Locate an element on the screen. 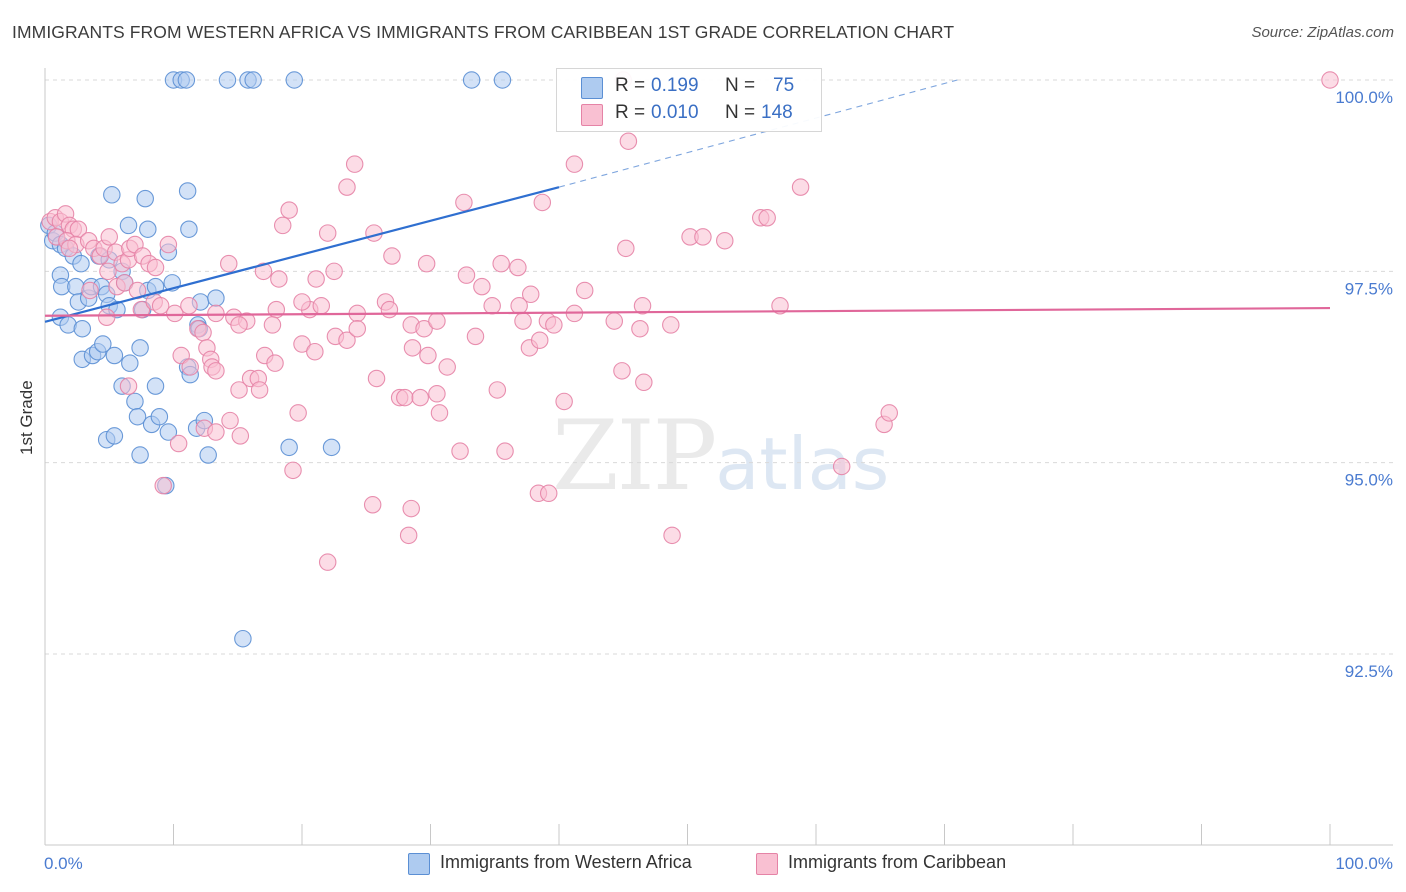 The height and width of the screenshot is (892, 1406). x-tick-label-end: 100.0% is located at coordinates (1364, 863).